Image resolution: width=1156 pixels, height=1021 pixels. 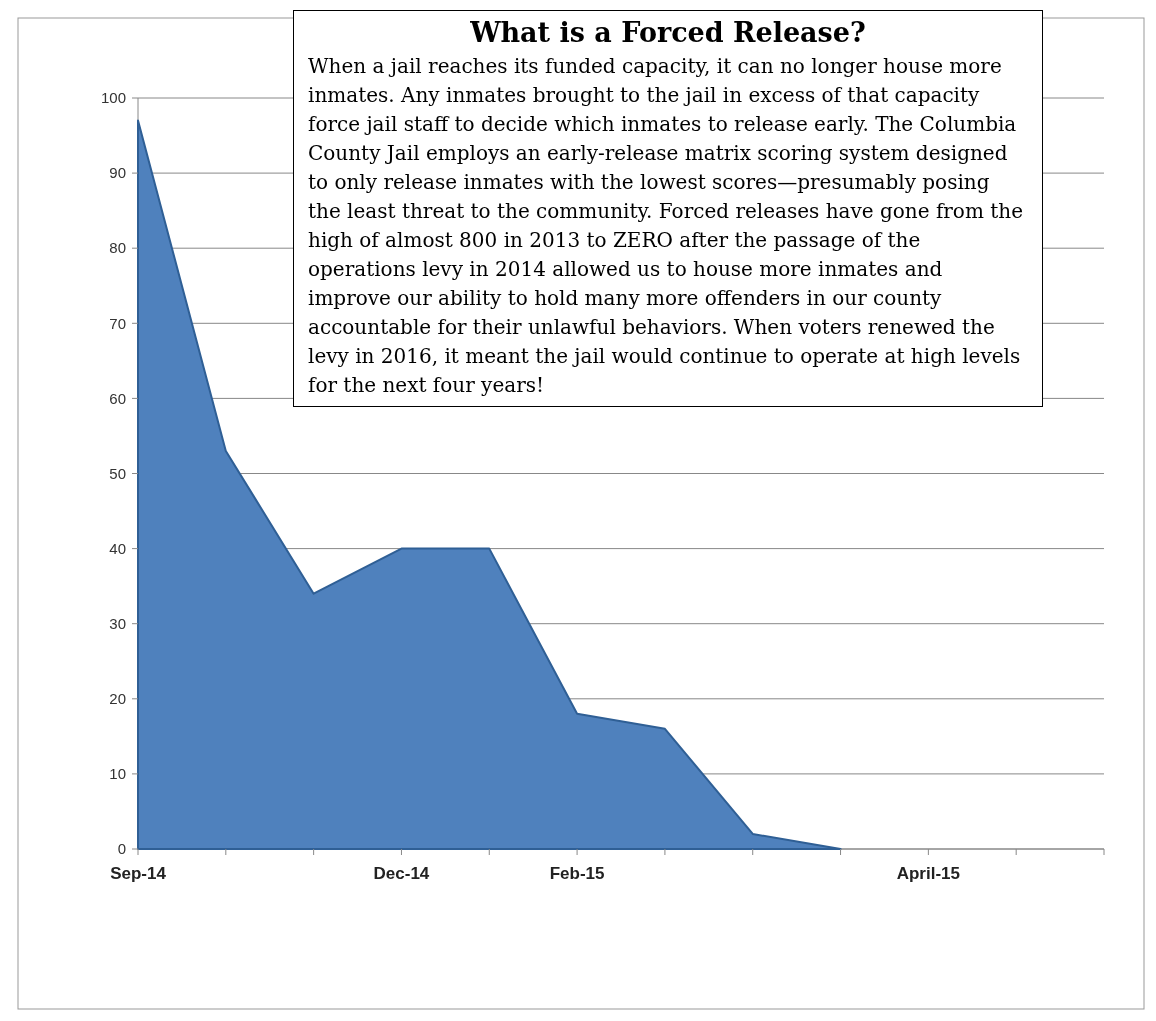 I want to click on y-tick-label: 60, so click(x=117, y=398).